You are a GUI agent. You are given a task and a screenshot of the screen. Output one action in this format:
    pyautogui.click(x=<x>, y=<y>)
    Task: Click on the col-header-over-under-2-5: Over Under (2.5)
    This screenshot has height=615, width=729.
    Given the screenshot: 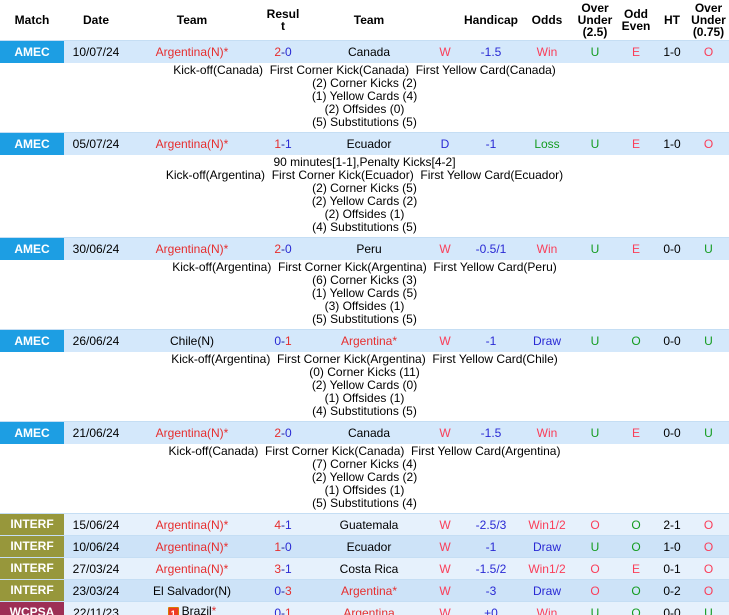 What is the action you would take?
    pyautogui.click(x=595, y=20)
    